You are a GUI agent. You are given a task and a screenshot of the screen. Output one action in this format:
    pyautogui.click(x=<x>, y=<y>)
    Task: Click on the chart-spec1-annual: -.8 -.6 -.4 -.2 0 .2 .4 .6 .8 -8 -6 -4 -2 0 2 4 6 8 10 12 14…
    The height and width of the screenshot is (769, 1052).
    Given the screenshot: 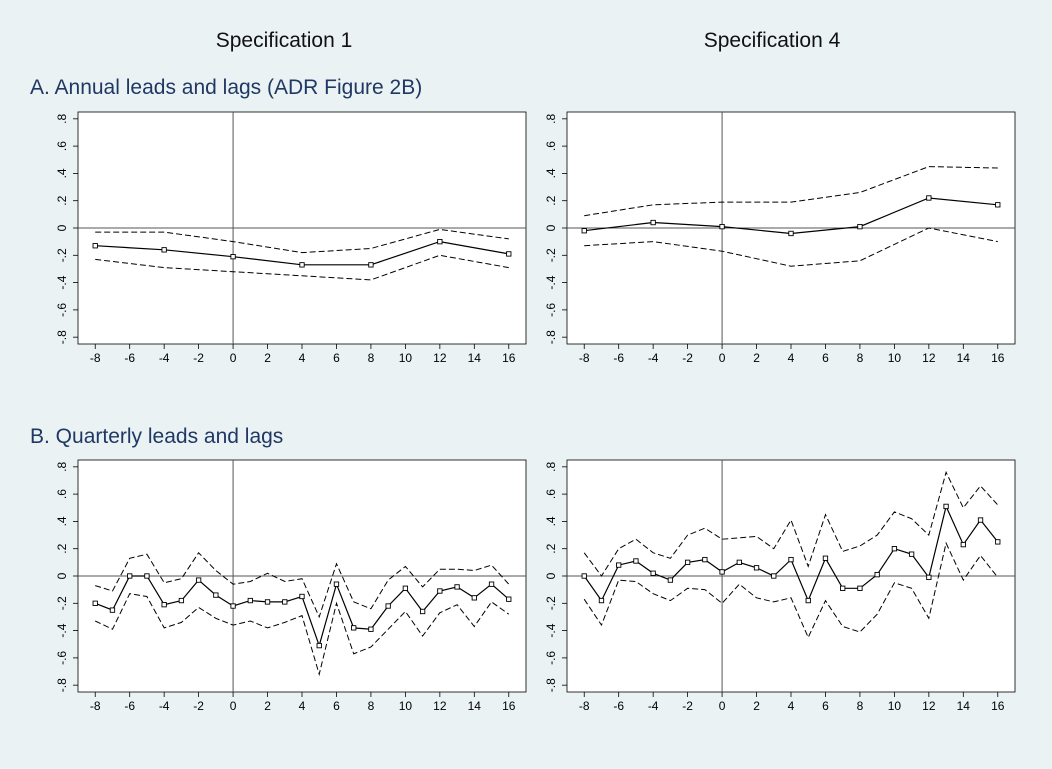 What is the action you would take?
    pyautogui.click(x=291, y=238)
    